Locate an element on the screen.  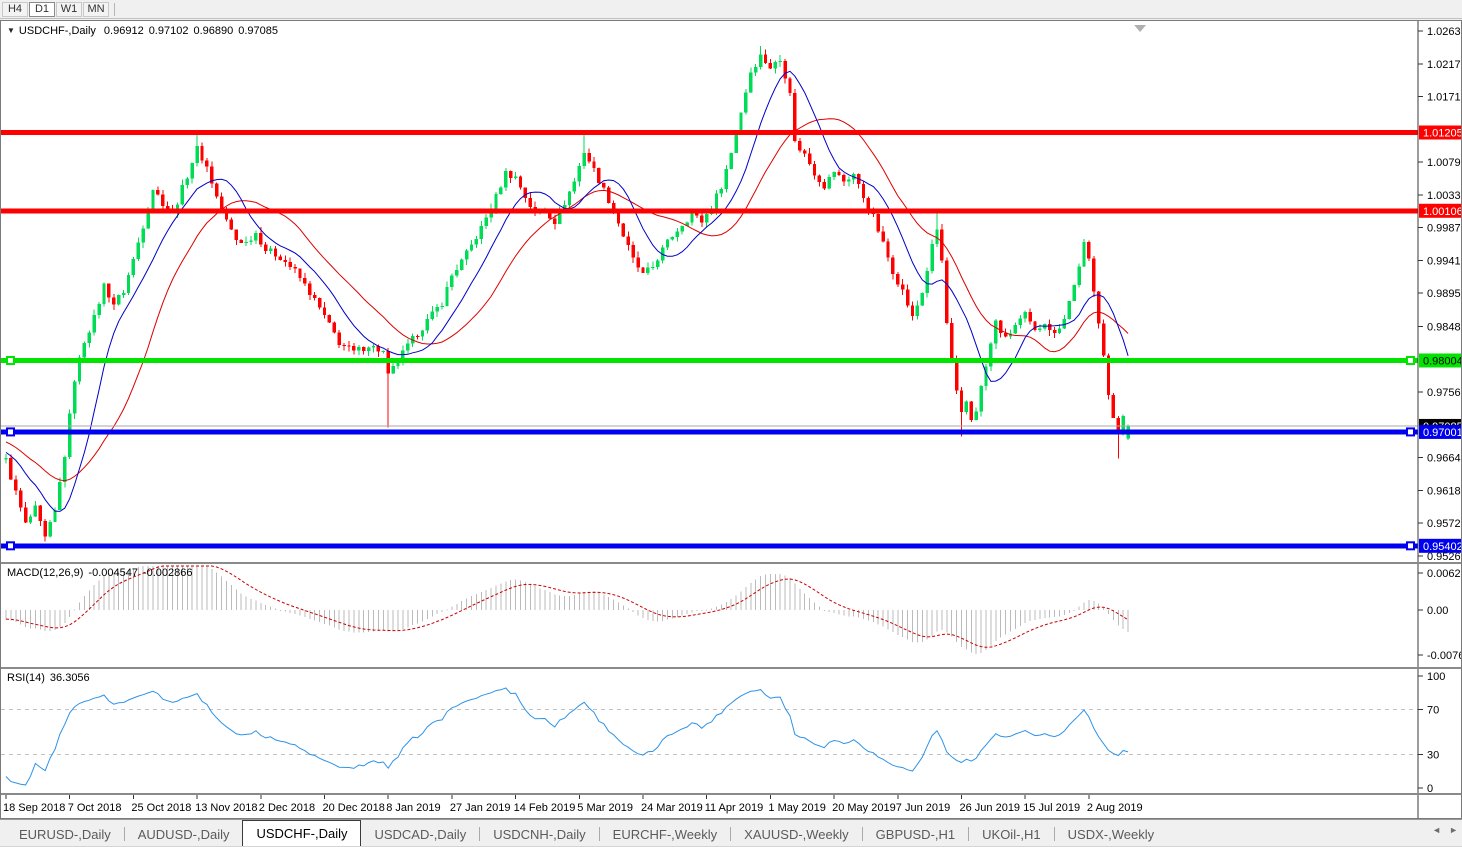
date-label: 8 Jan 2019 is located at coordinates (413, 808).